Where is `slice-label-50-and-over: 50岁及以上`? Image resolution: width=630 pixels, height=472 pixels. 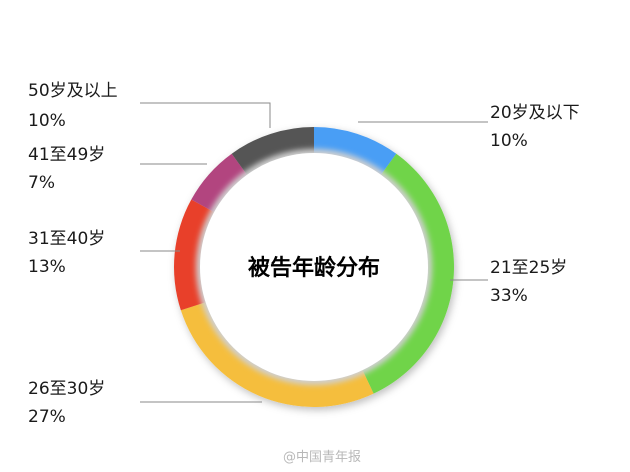 slice-label-50-and-over: 50岁及以上 is located at coordinates (73, 91).